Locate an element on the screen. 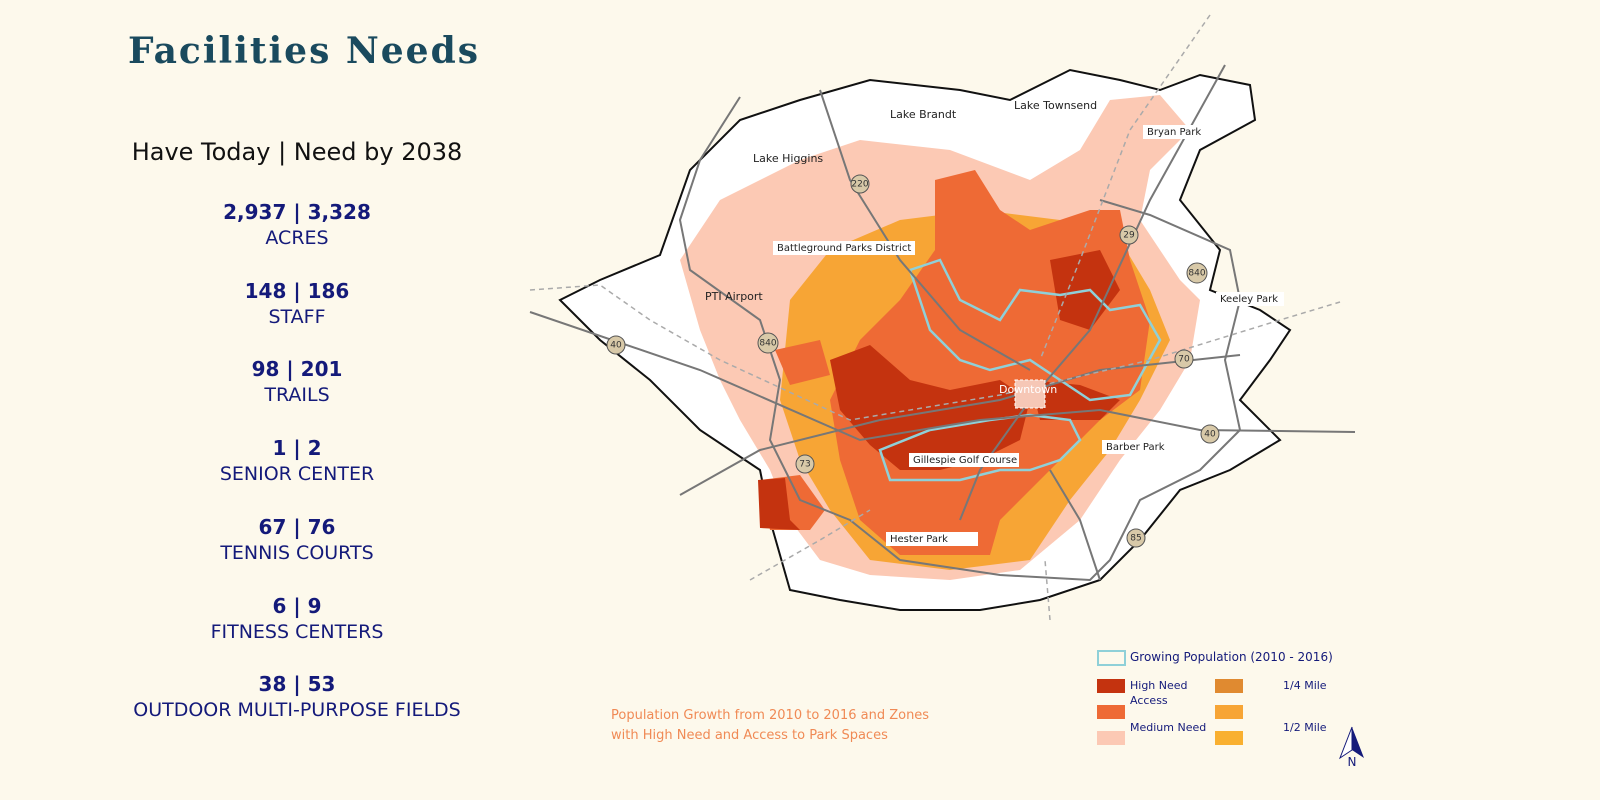  highway-label: 70 is located at coordinates (1184, 360).